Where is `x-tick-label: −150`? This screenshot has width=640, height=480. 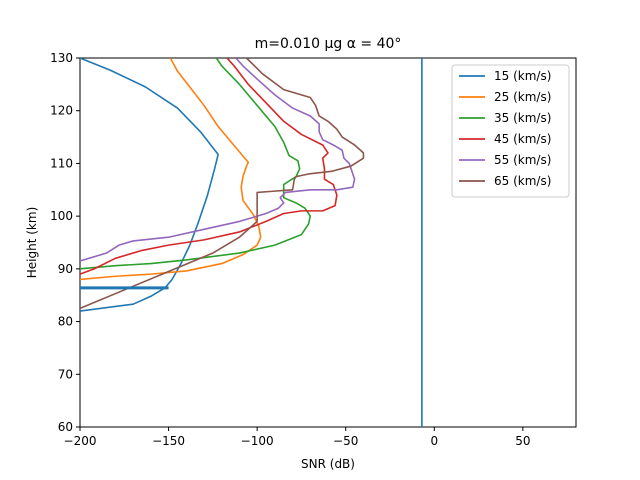
x-tick-label: −150 is located at coordinates (168, 441).